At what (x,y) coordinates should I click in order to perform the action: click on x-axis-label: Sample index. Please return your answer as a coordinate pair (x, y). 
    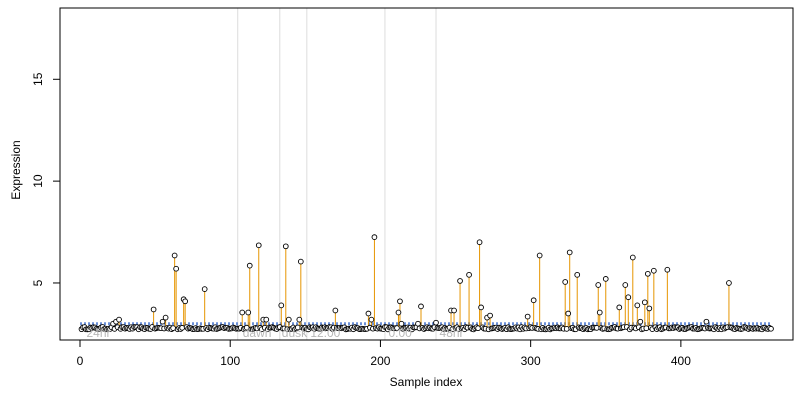
    Looking at the image, I should click on (426, 382).